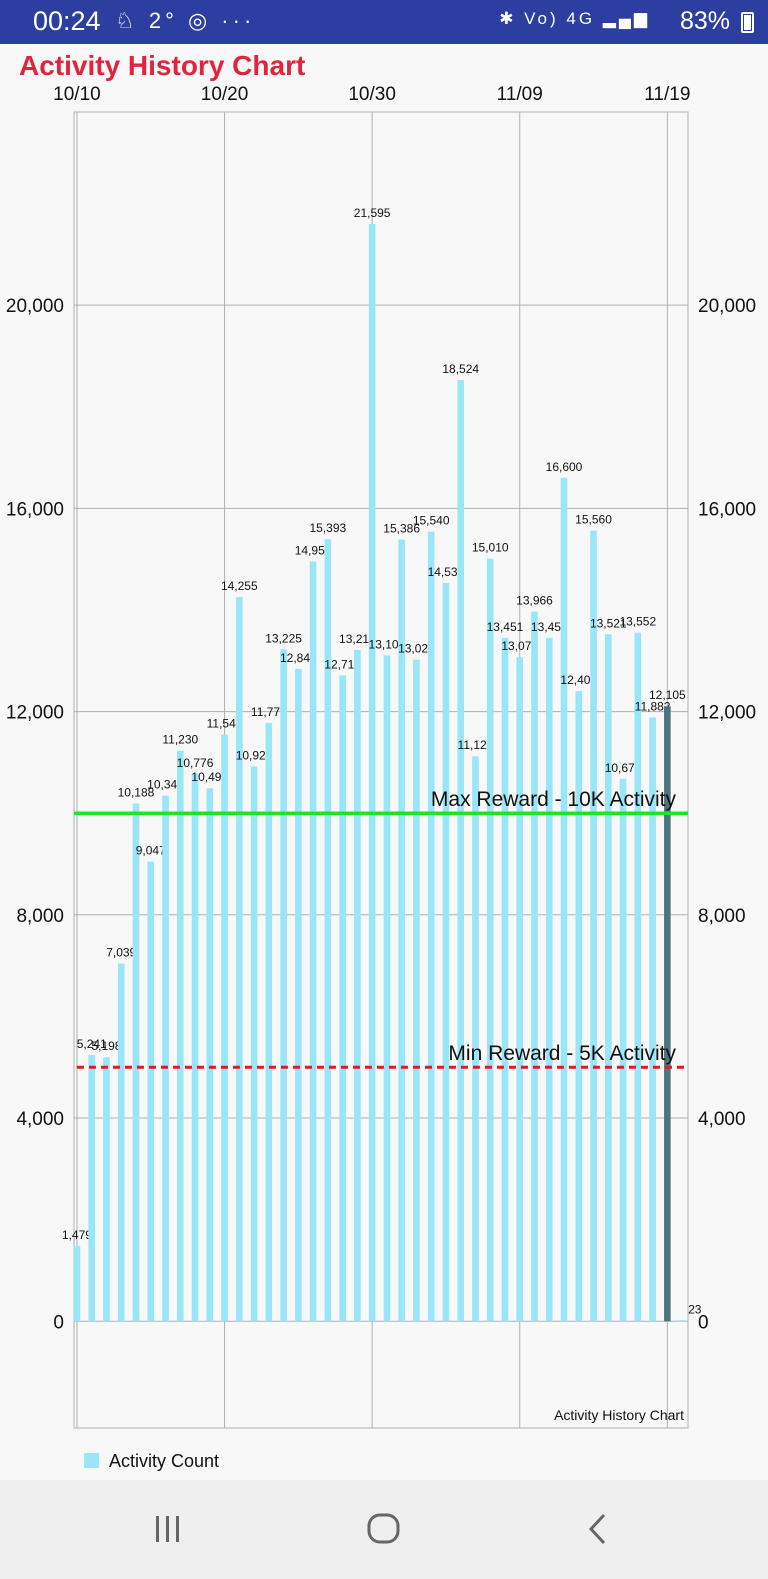 The height and width of the screenshot is (1579, 768). I want to click on y-tick-label-left: 8,000, so click(40, 916).